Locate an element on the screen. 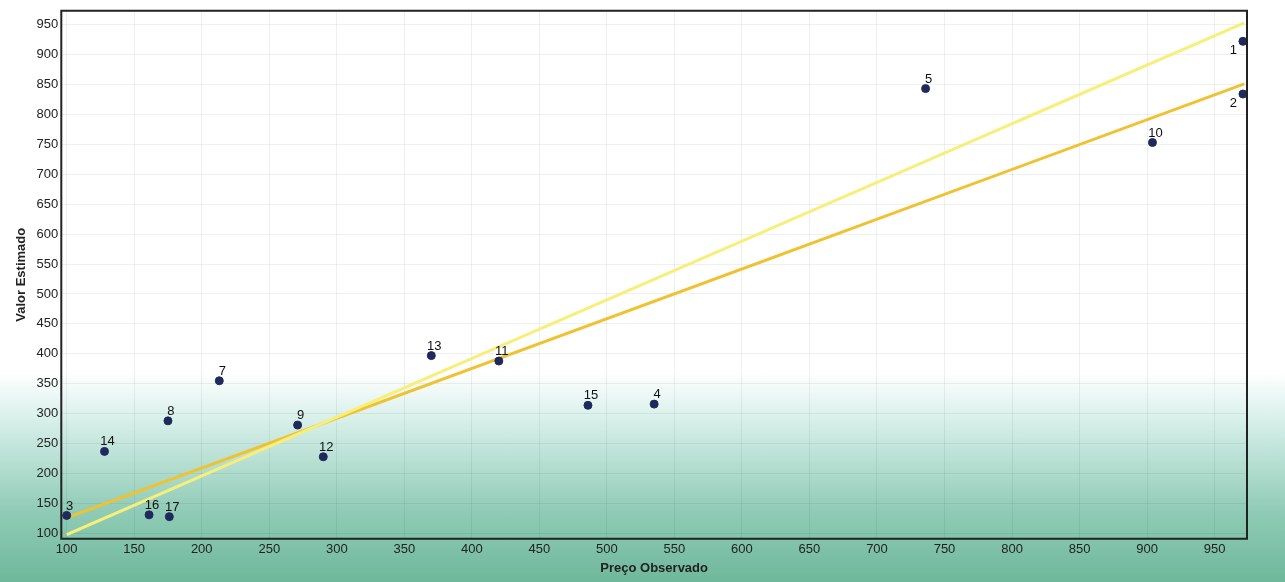 The width and height of the screenshot is (1285, 582). x-tick-label: 700 is located at coordinates (877, 549).